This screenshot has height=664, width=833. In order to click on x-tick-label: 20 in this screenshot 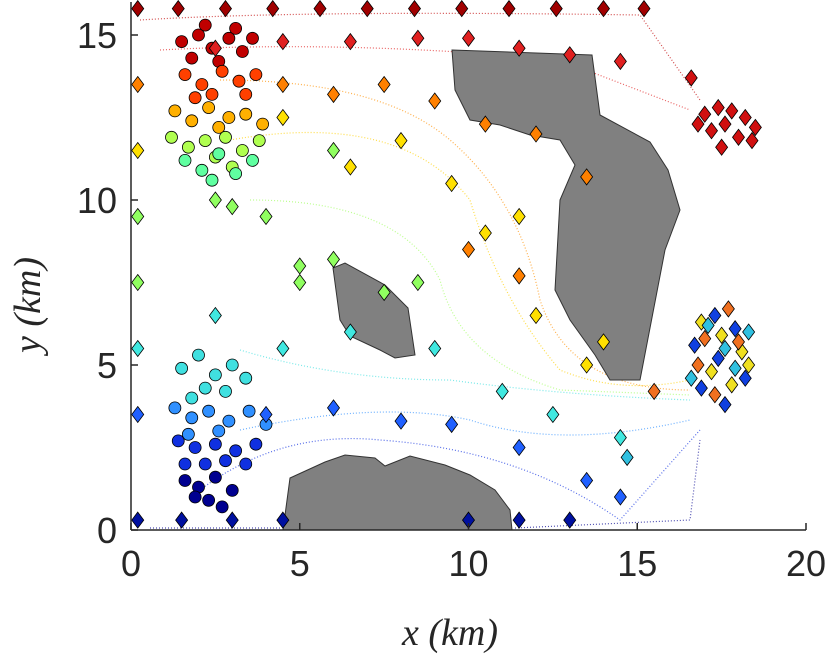, I will do `click(806, 563)`.